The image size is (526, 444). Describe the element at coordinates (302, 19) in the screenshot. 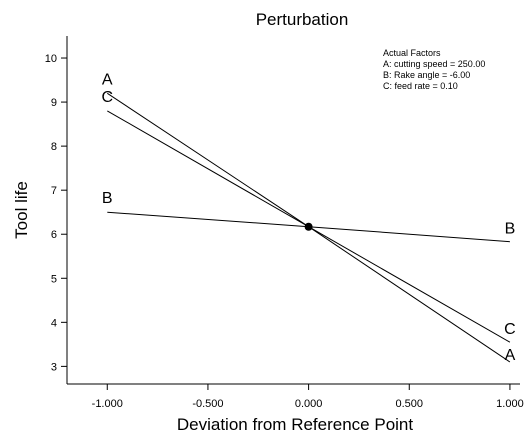

I see `chart-title: Perturbation` at that location.